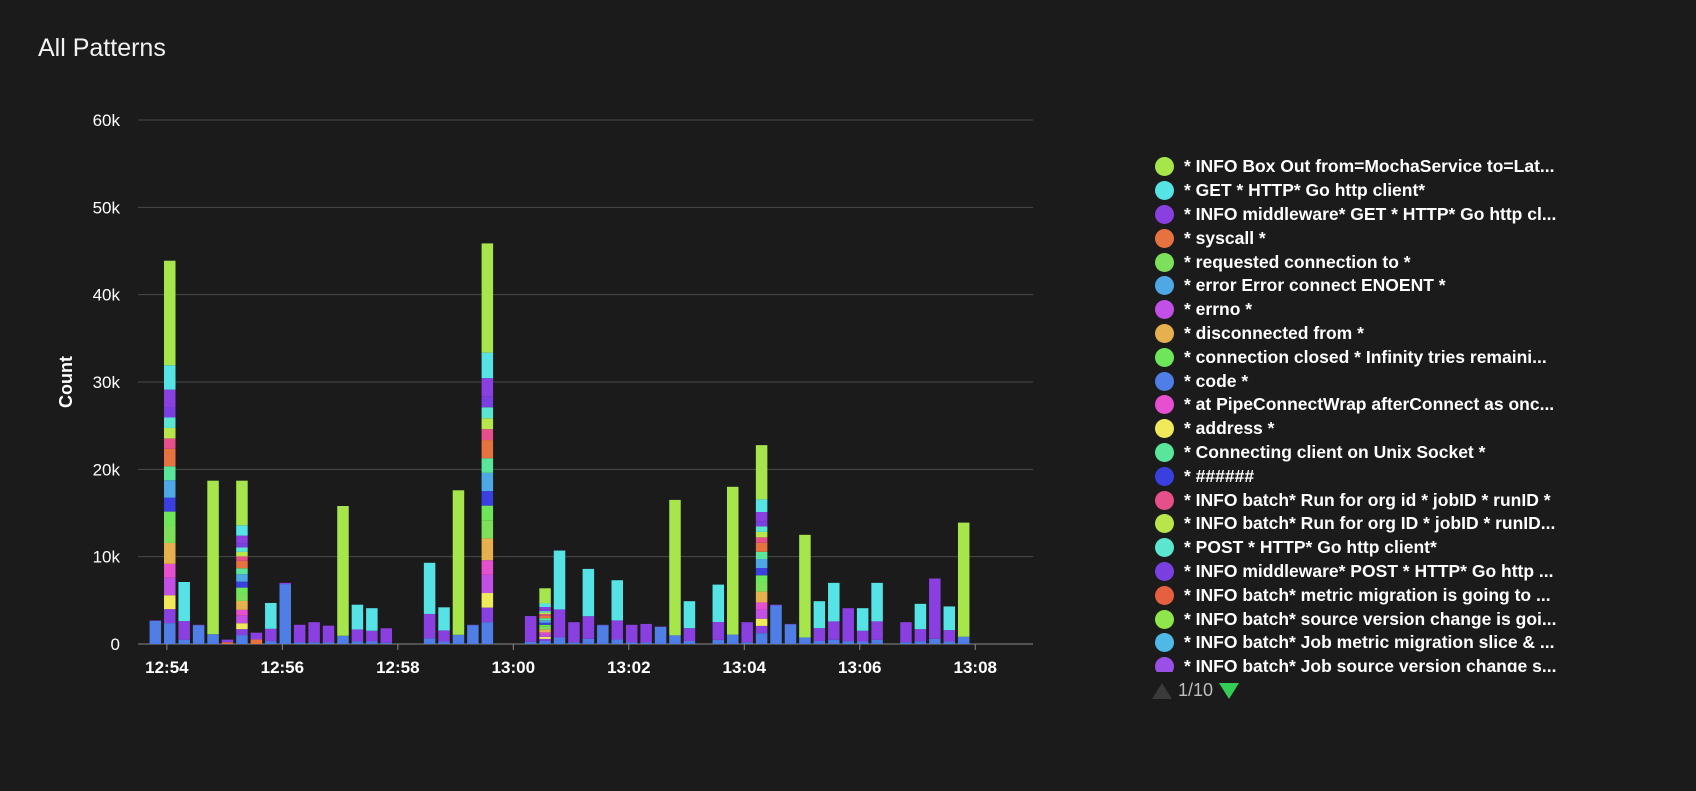 This screenshot has height=791, width=1696. Describe the element at coordinates (1390, 453) in the screenshot. I see `legend-item: * Connecting client on Unix Socket *` at that location.